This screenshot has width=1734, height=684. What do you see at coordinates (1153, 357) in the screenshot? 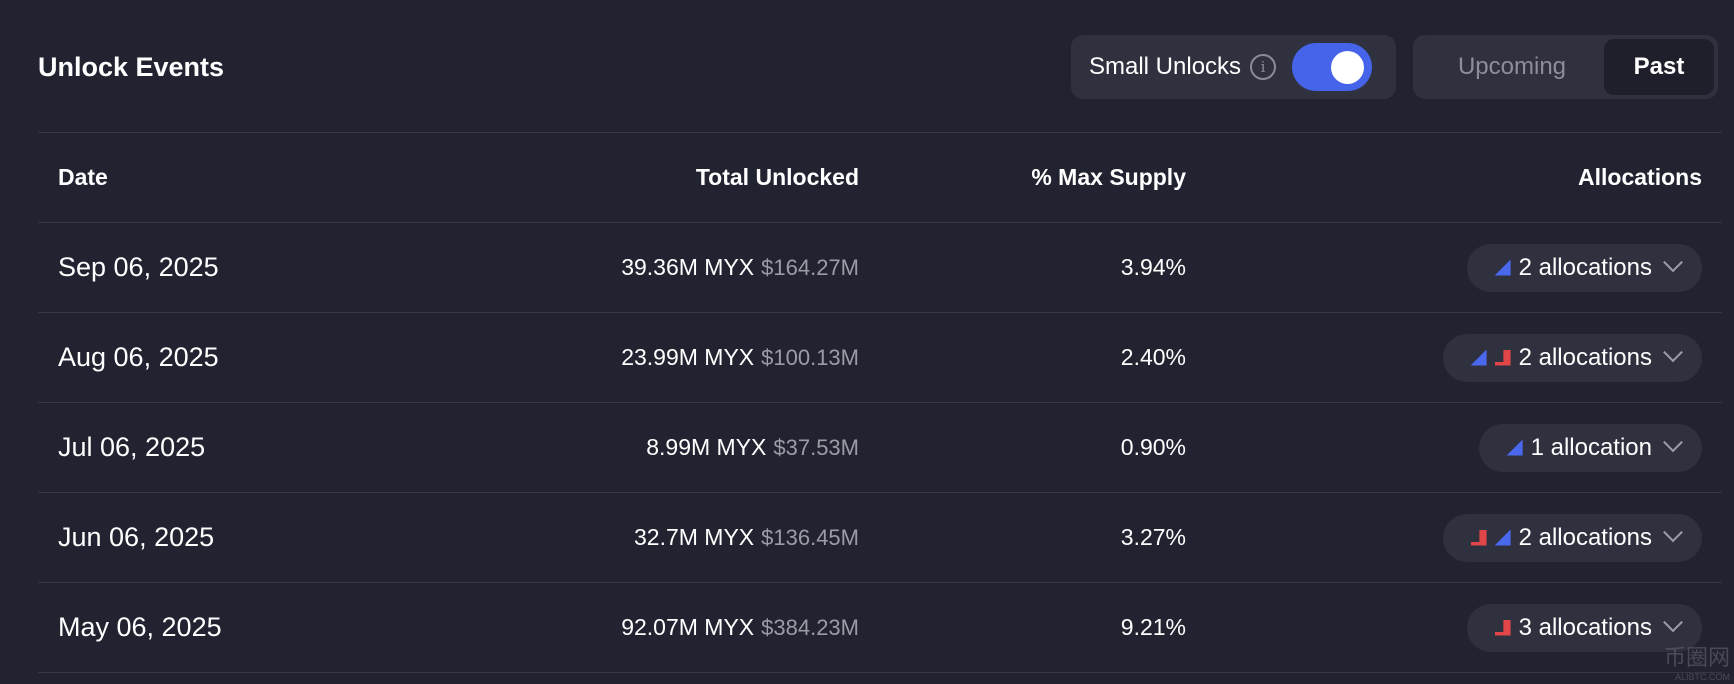
I see `row-max-supply: 2.40%` at bounding box center [1153, 357].